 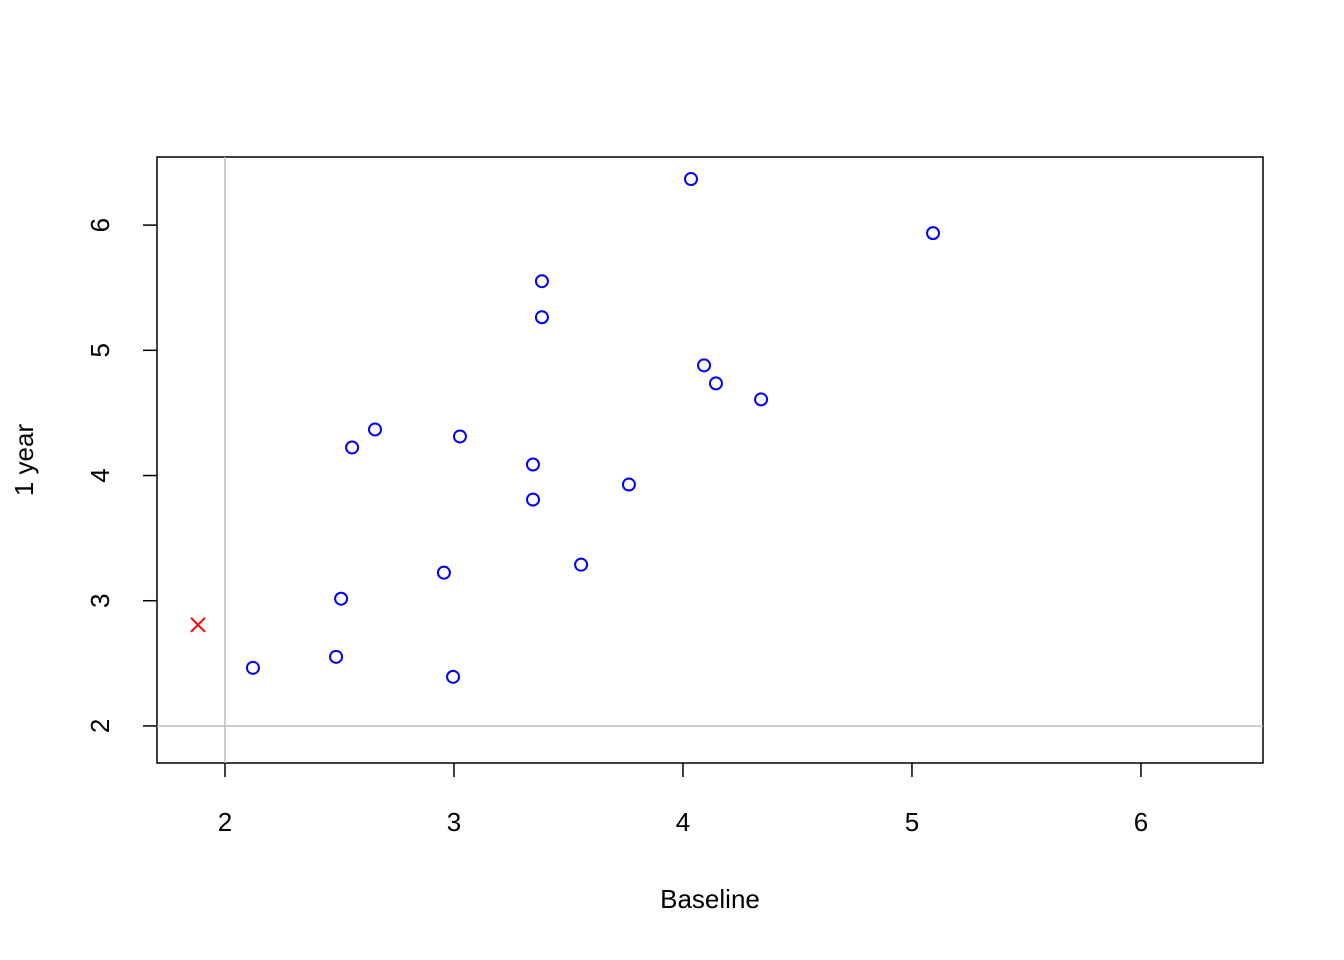 I want to click on y-tick-label: 5, so click(x=100, y=350).